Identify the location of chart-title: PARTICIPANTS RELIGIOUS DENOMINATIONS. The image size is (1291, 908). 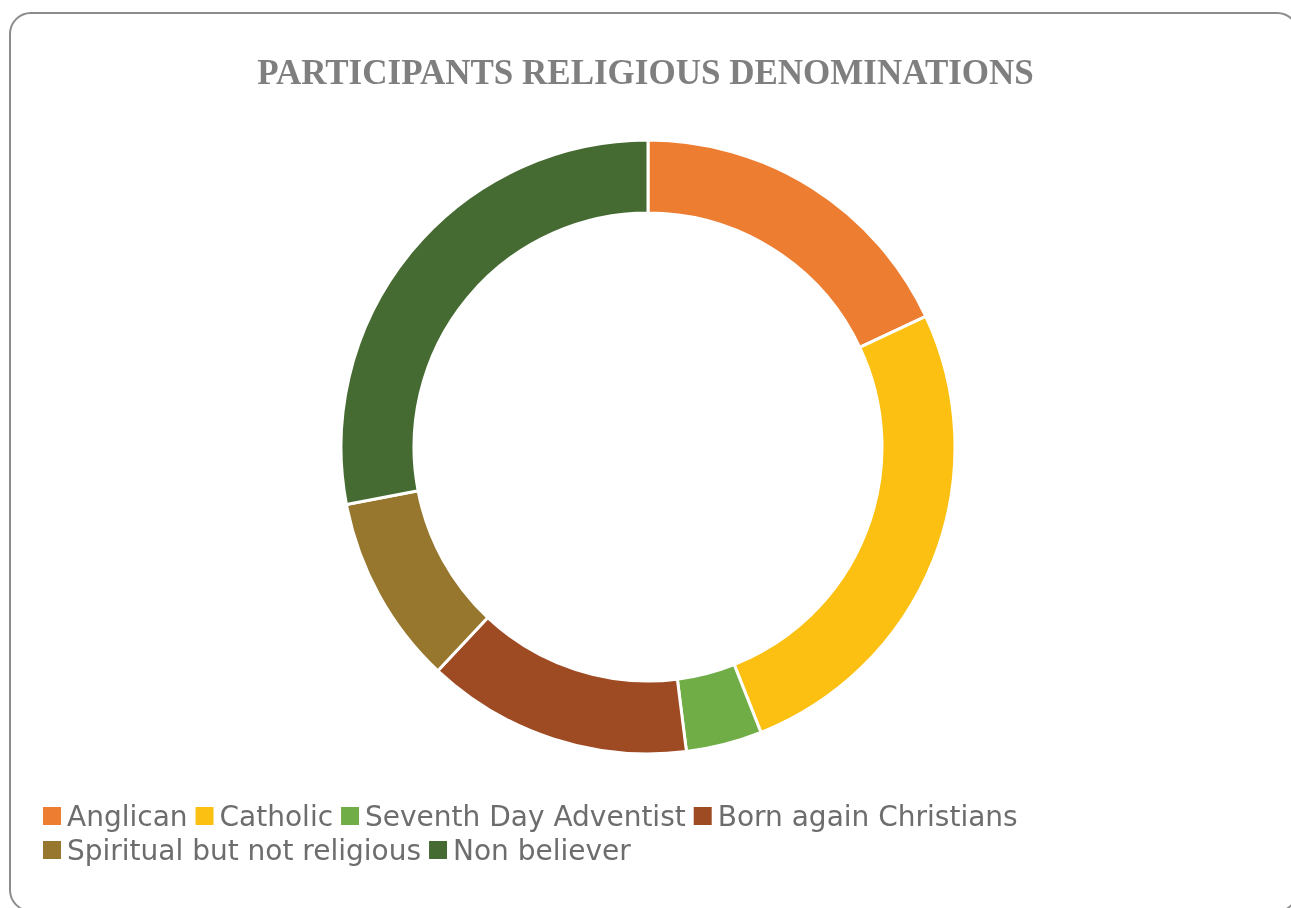
(645, 72).